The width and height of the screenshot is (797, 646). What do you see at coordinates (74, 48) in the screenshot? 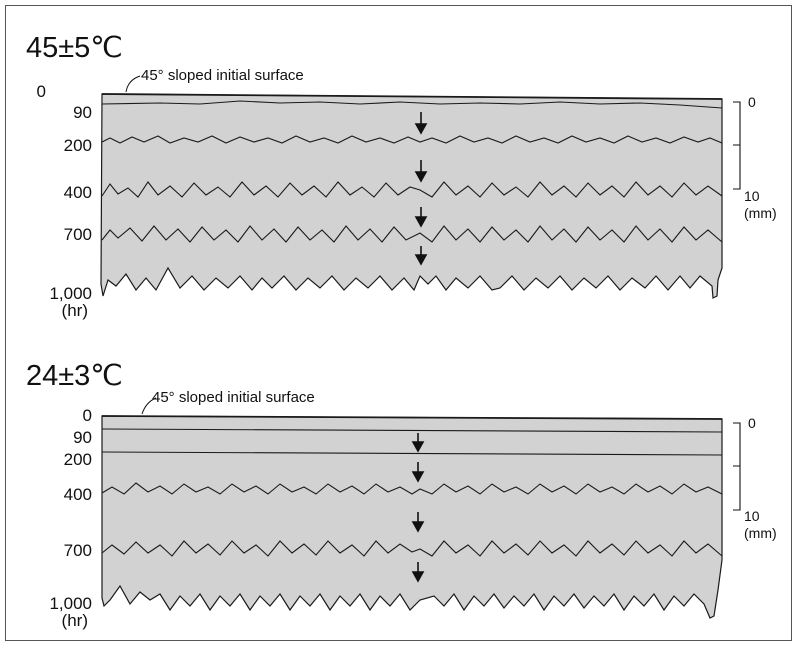
I see `panel-title: 45±5℃` at bounding box center [74, 48].